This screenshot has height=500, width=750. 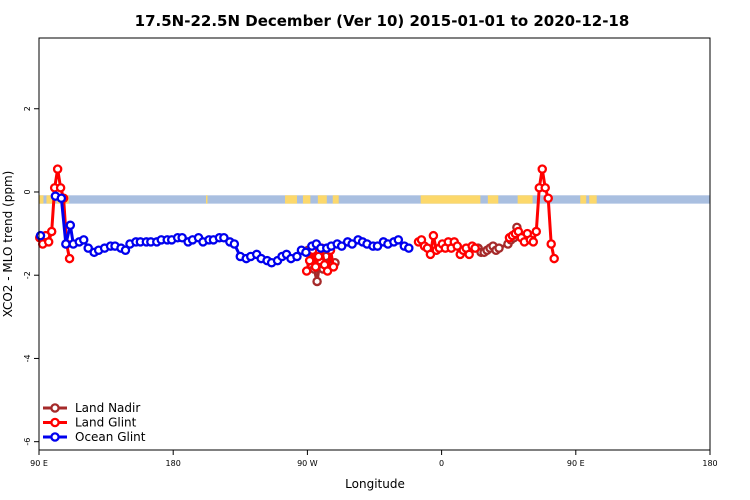 I want to click on land-strip, so click(x=374, y=199).